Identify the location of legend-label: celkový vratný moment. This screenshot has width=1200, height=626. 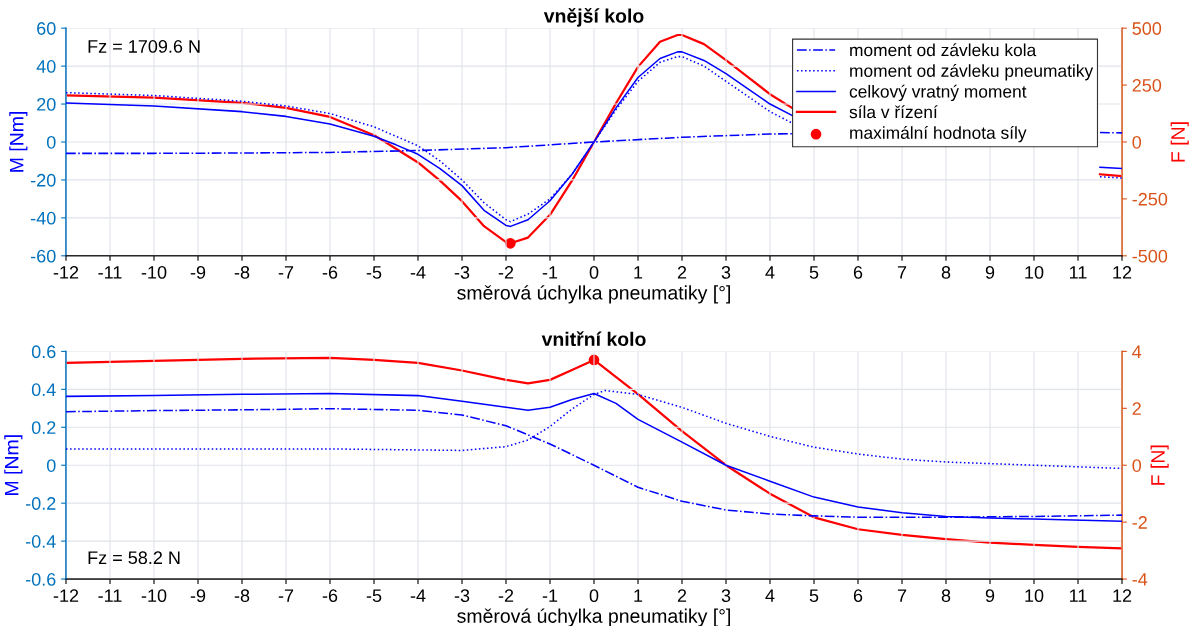
(938, 93).